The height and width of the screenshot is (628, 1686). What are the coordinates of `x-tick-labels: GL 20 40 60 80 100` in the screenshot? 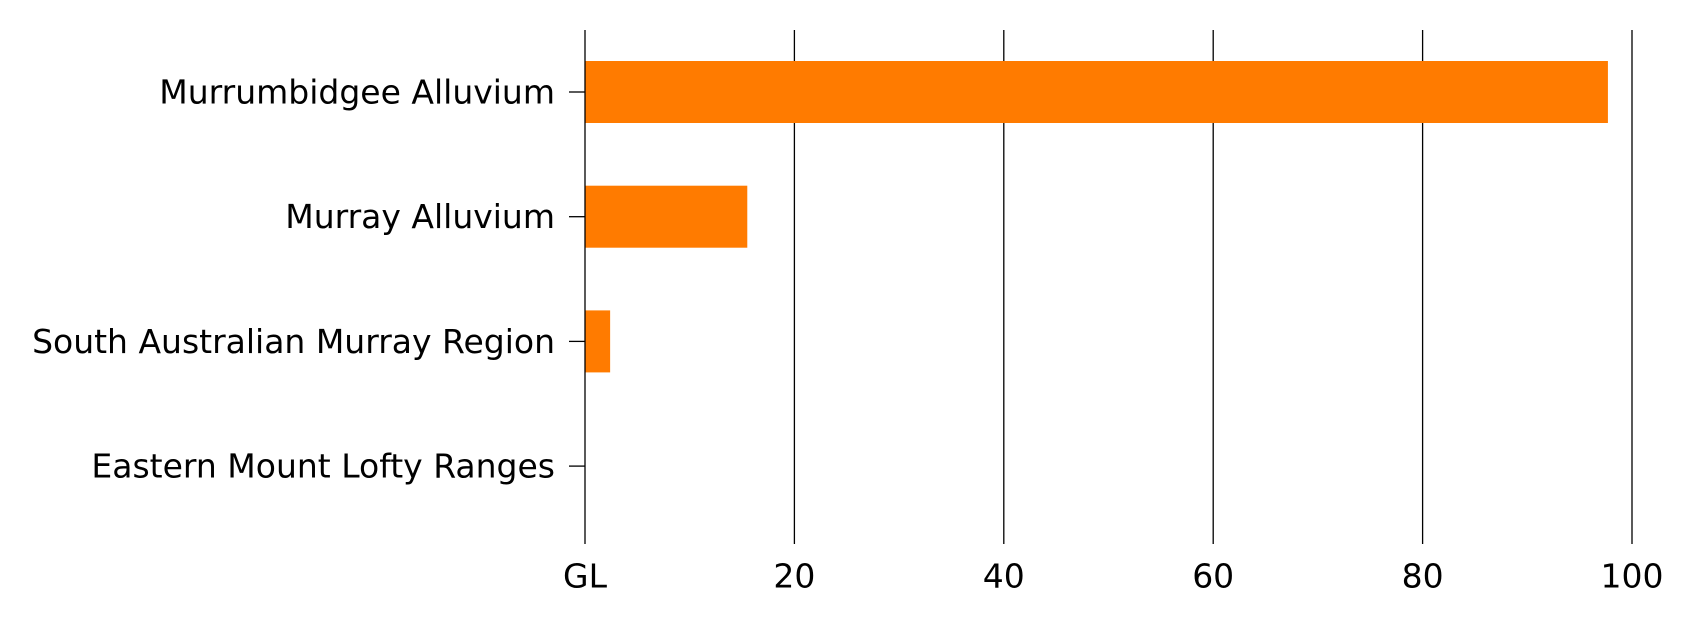 It's located at (1113, 576).